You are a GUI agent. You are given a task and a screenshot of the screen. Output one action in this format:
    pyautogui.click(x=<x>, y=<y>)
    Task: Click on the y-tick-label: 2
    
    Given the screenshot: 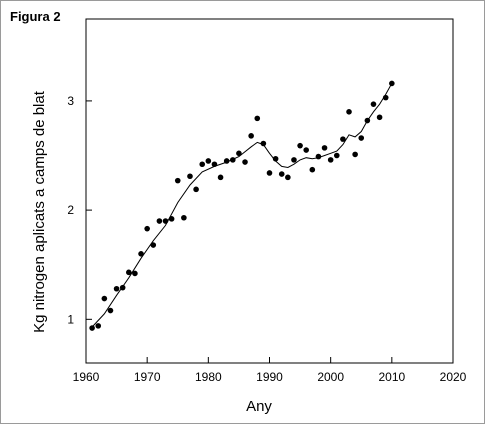 What is the action you would take?
    pyautogui.click(x=70, y=210)
    